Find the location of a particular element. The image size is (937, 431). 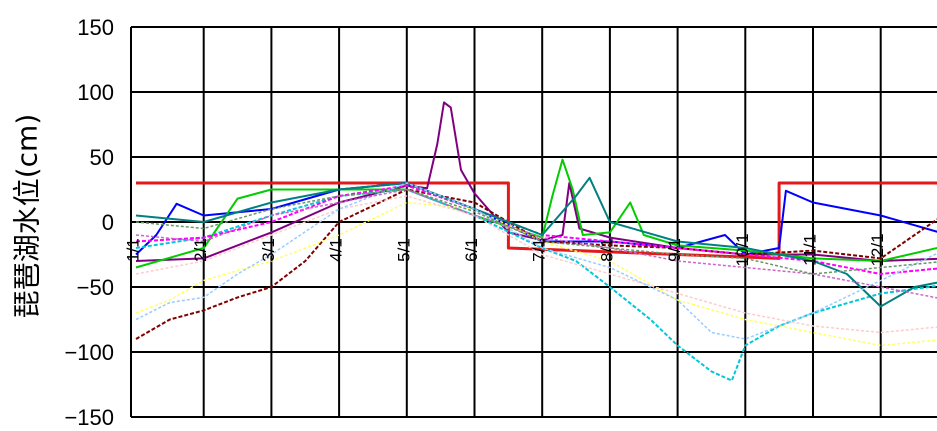

y-tick-label: 150 is located at coordinates (95, 27).